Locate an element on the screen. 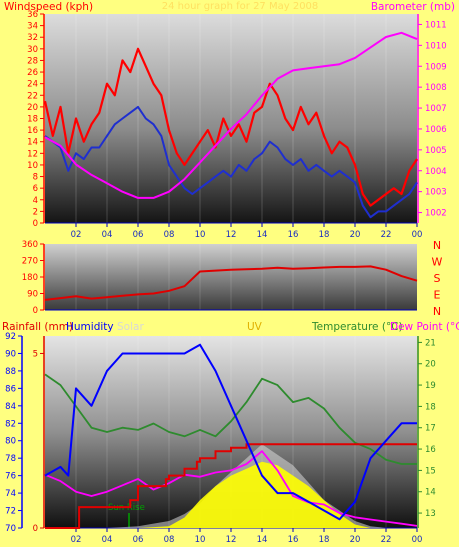  temperature-tick-label: 15 is located at coordinates (430, 471).